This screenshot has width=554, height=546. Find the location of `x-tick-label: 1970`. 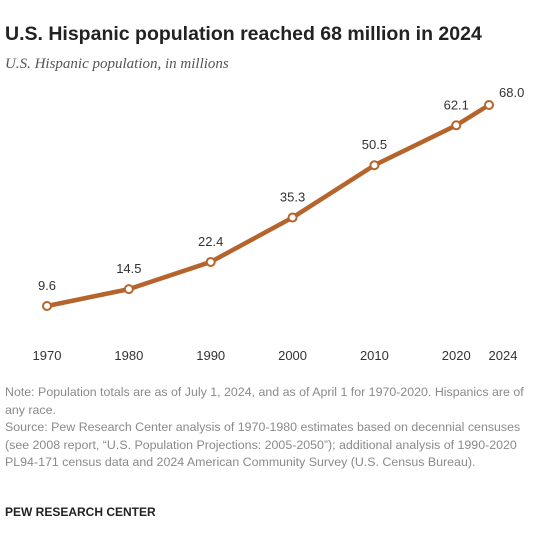

x-tick-label: 1970 is located at coordinates (47, 355).